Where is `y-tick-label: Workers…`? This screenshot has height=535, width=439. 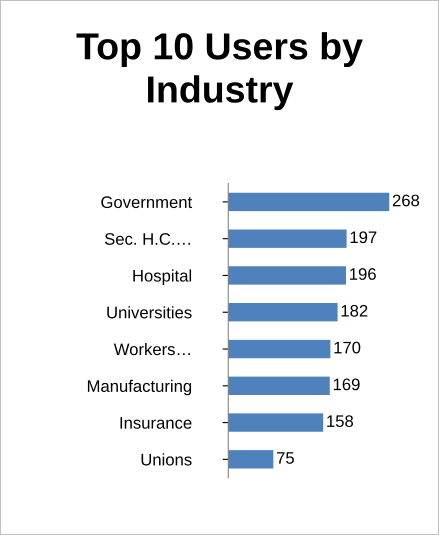
y-tick-label: Workers… is located at coordinates (152, 349).